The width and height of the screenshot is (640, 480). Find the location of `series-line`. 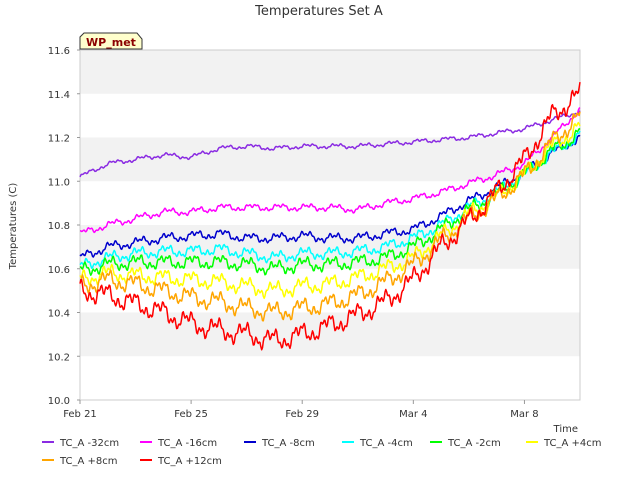

series-line is located at coordinates (330, 144).